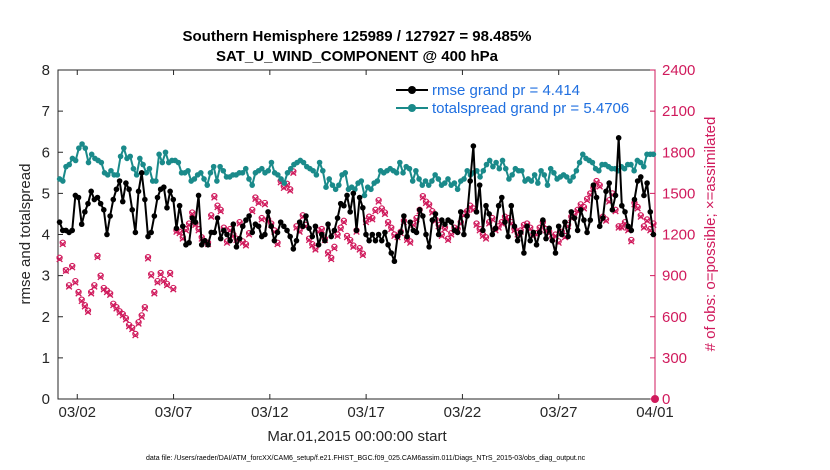  What do you see at coordinates (674, 276) in the screenshot?
I see `y-right-tick-label: 900` at bounding box center [674, 276].